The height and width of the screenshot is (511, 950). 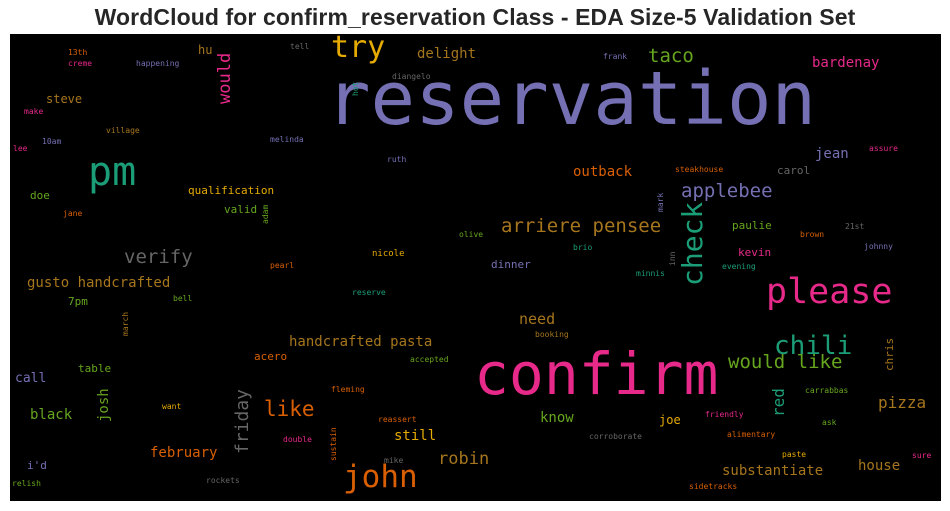 What do you see at coordinates (846, 63) in the screenshot?
I see `word-bardenay: bardenay` at bounding box center [846, 63].